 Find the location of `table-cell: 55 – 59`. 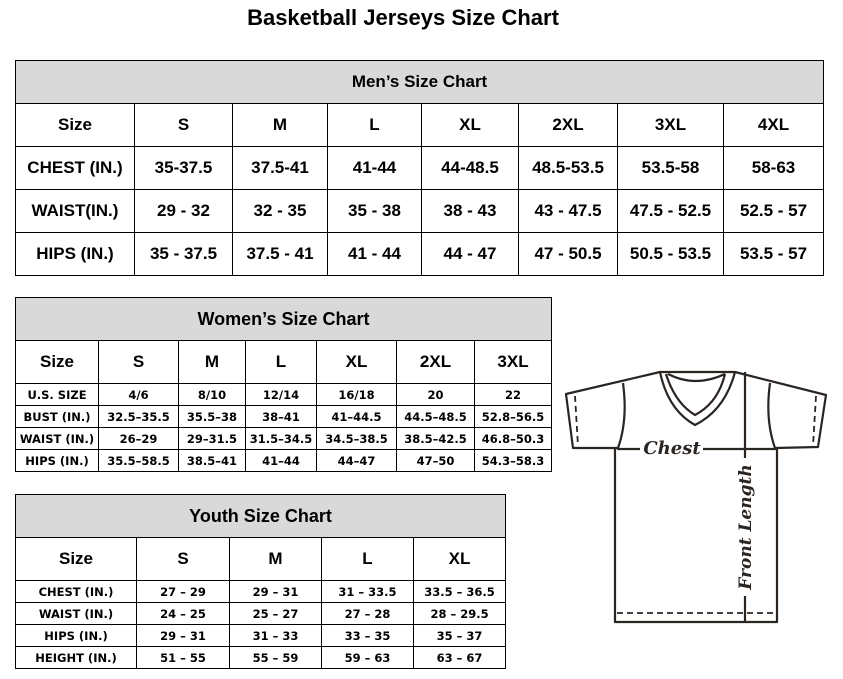

table-cell: 55 – 59 is located at coordinates (275, 657).